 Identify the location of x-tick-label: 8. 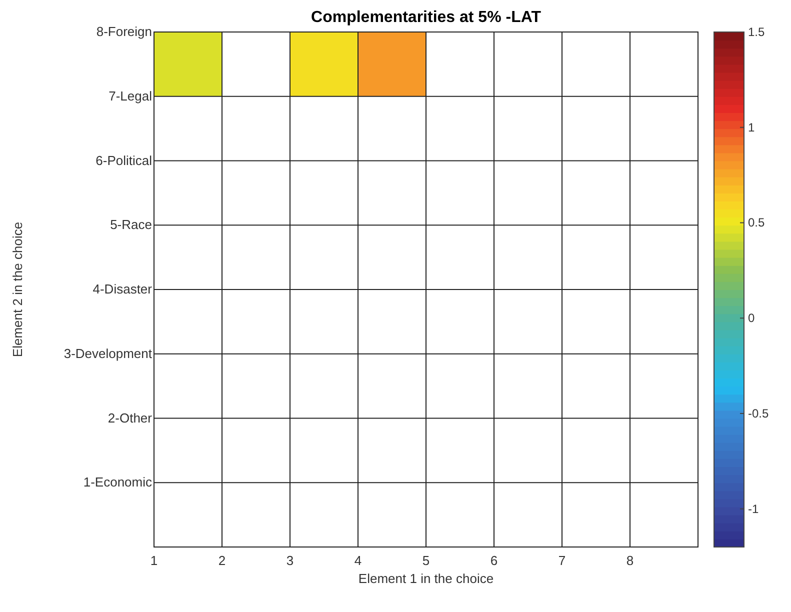
(630, 560).